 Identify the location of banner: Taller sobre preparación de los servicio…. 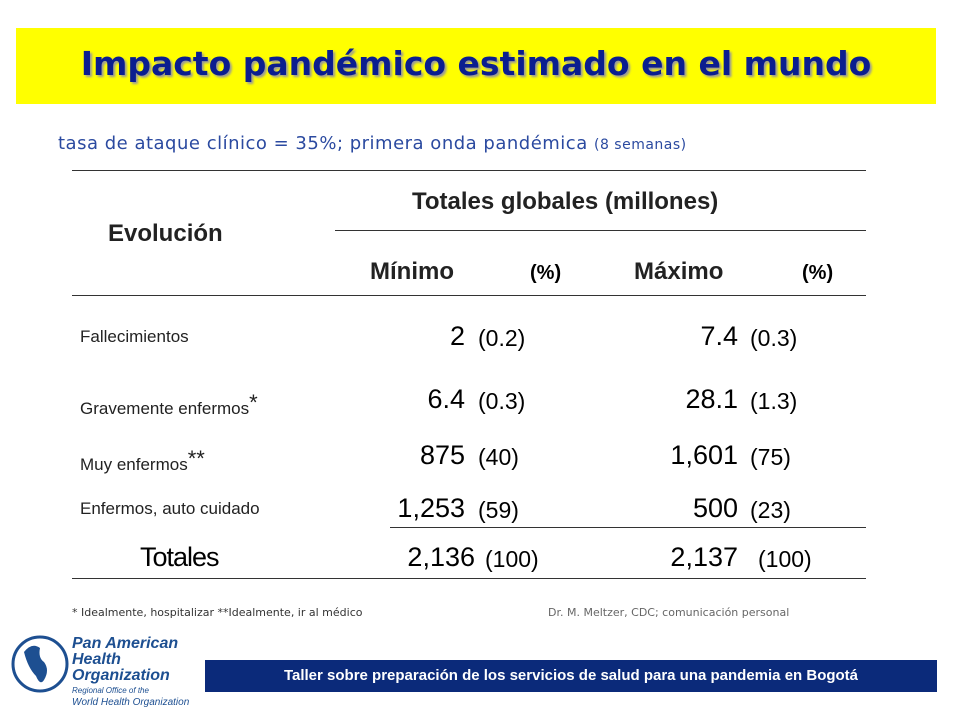
(571, 675).